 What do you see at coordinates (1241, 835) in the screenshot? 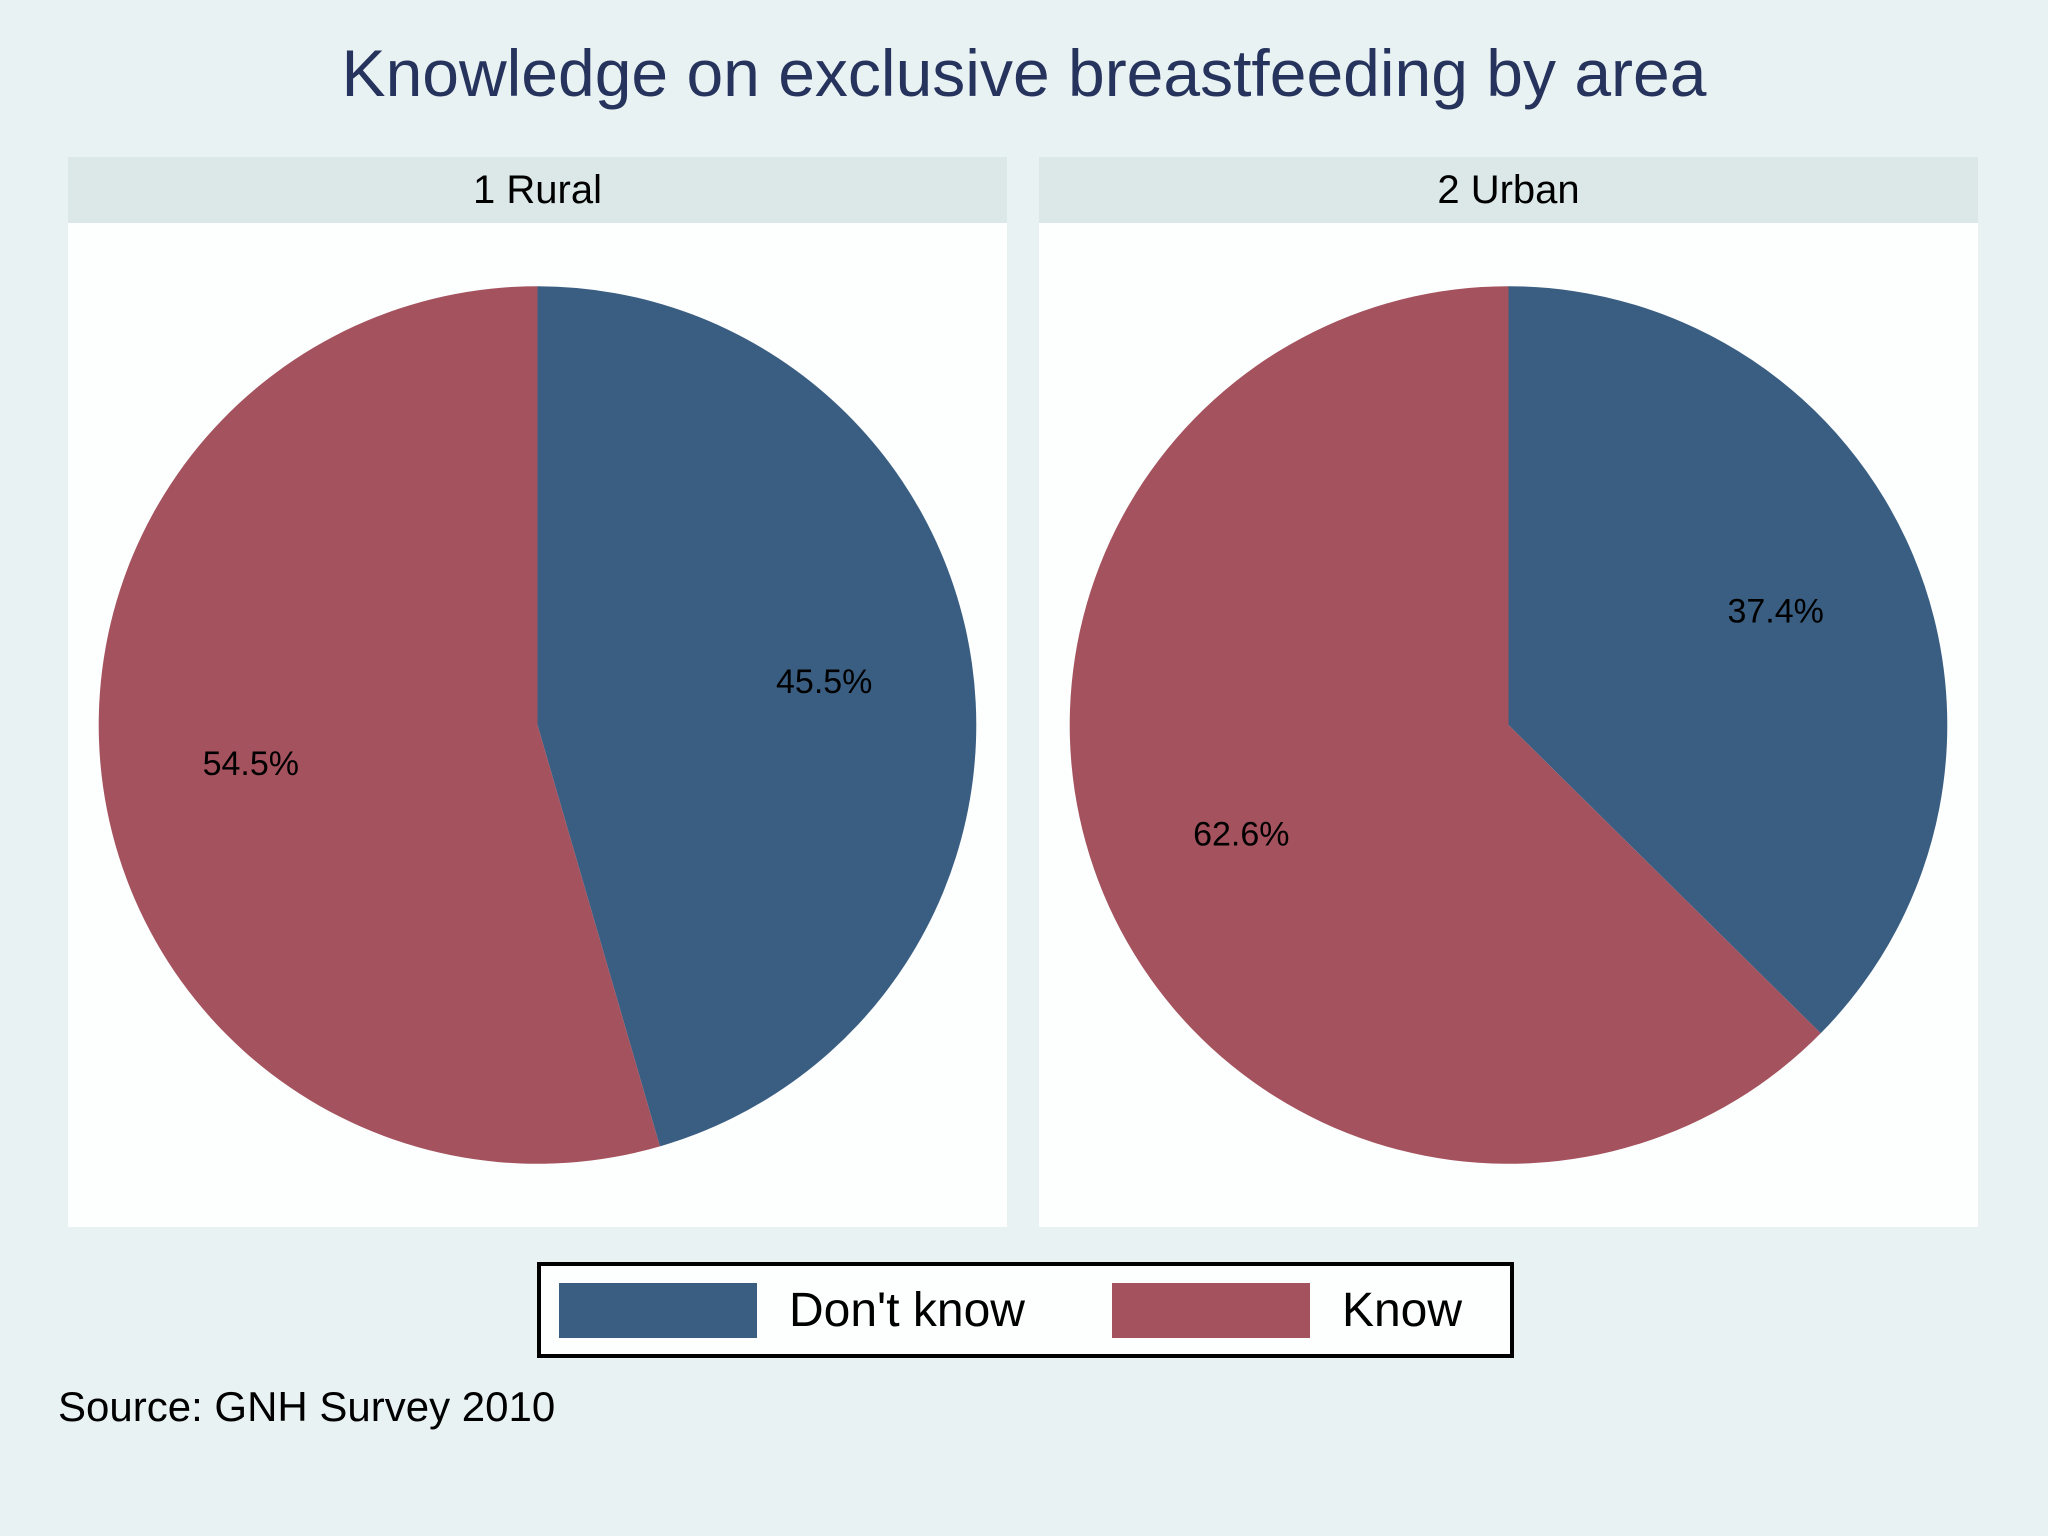
I see `pie-slice-value-label: 62.6%` at bounding box center [1241, 835].